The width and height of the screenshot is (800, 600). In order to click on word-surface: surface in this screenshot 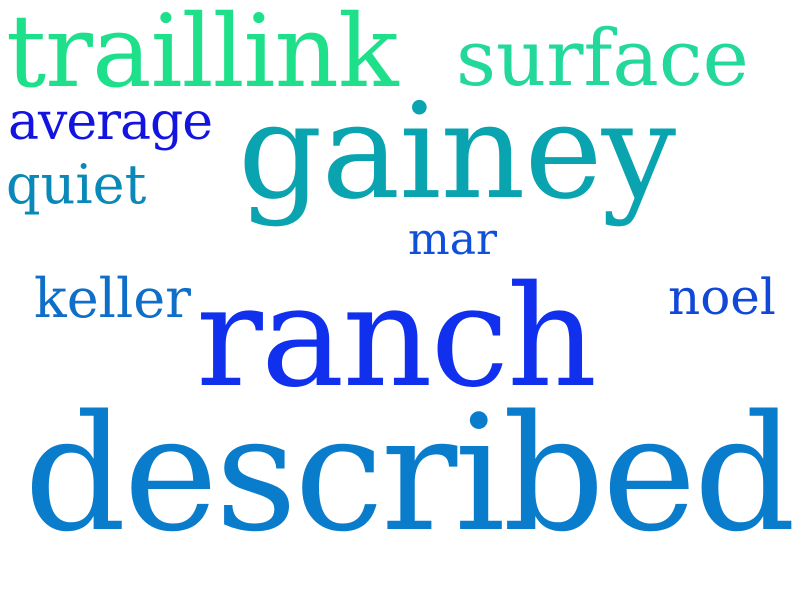, I will do `click(602, 59)`.